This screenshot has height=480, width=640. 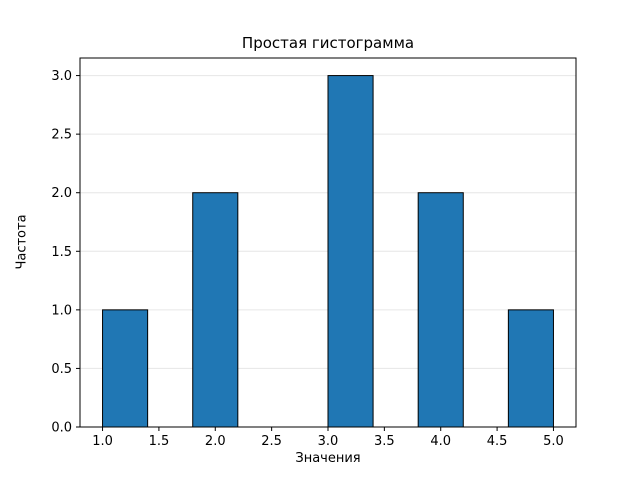 I want to click on chart-title: Простая гистограмма, so click(x=328, y=43).